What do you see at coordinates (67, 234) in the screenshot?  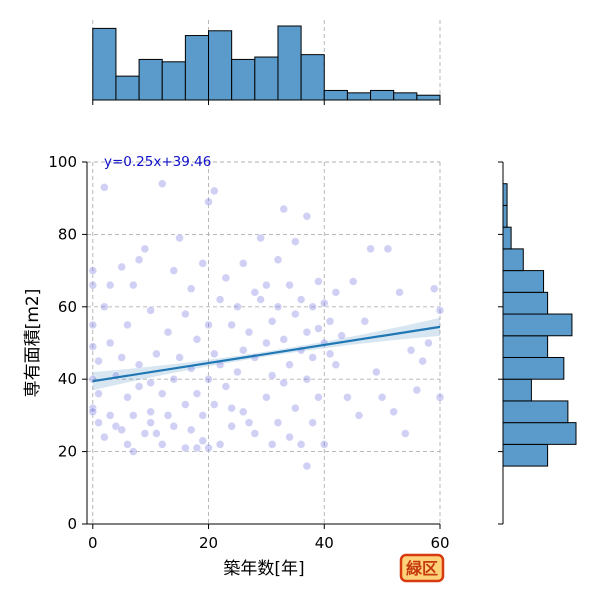 I see `y-tick-label: 80` at bounding box center [67, 234].